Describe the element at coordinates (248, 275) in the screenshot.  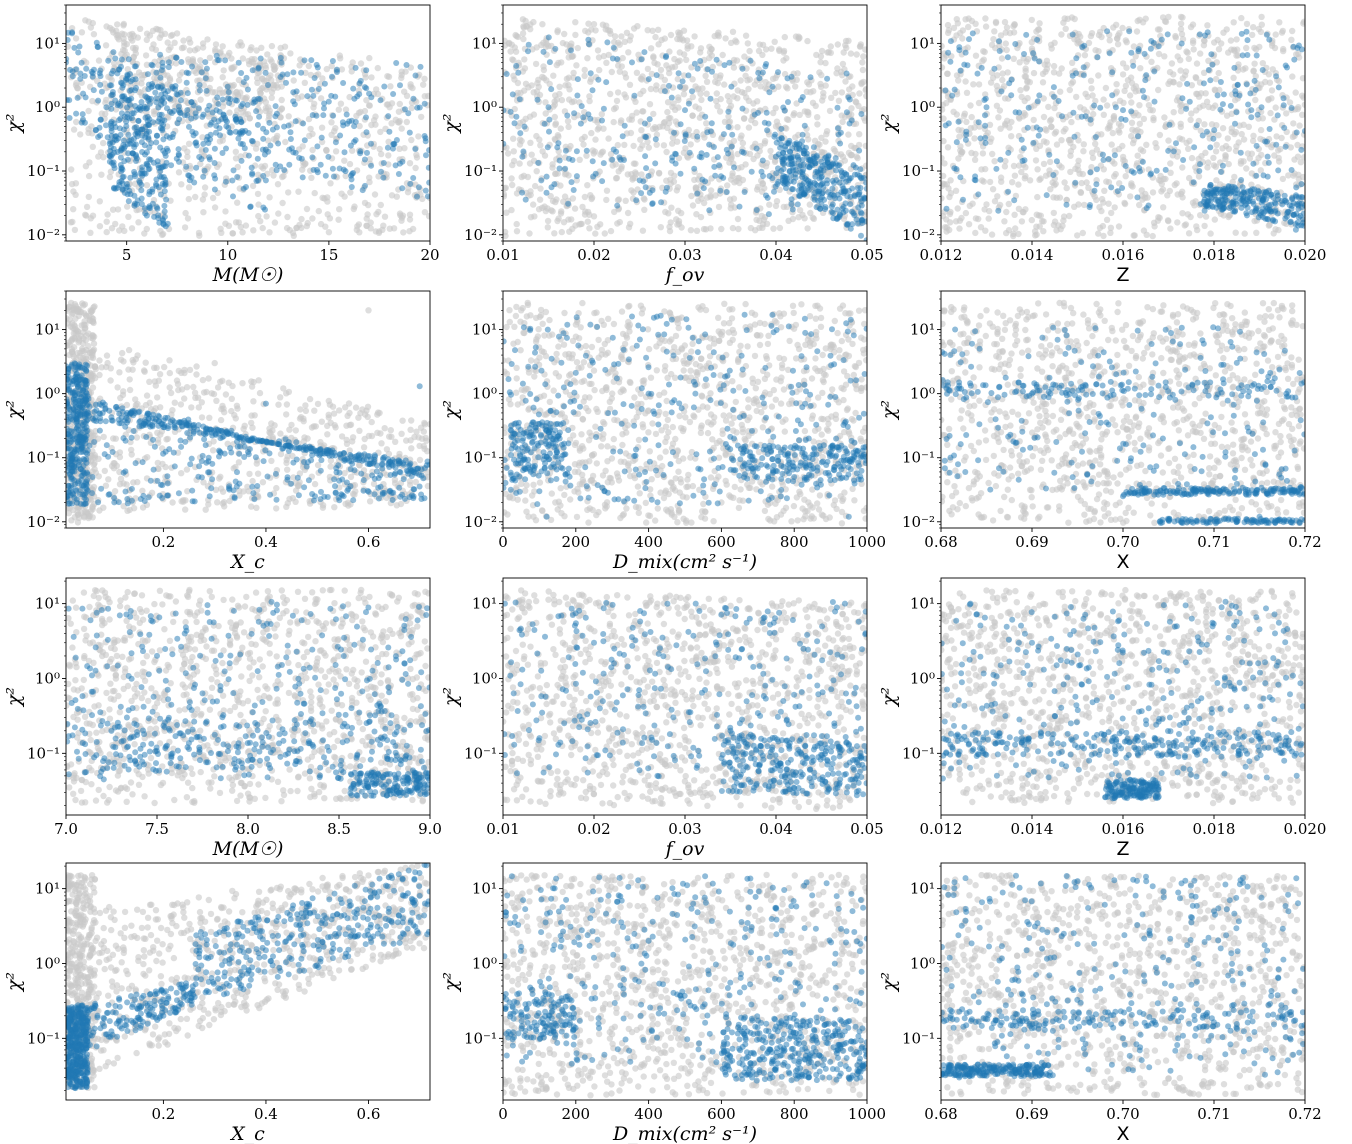
I see `x-axis-label: M(M☉)` at that location.